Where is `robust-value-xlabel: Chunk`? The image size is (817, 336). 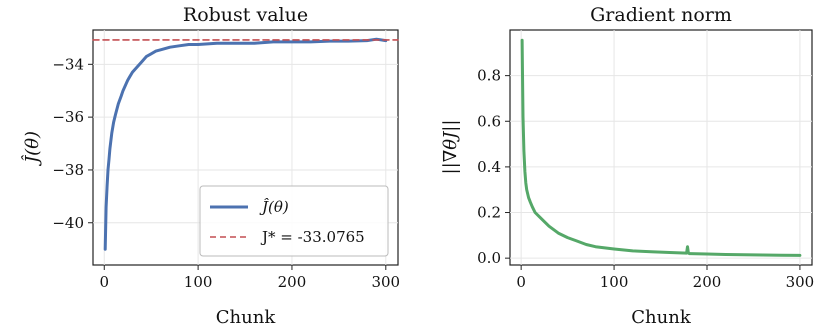 robust-value-xlabel: Chunk is located at coordinates (246, 317).